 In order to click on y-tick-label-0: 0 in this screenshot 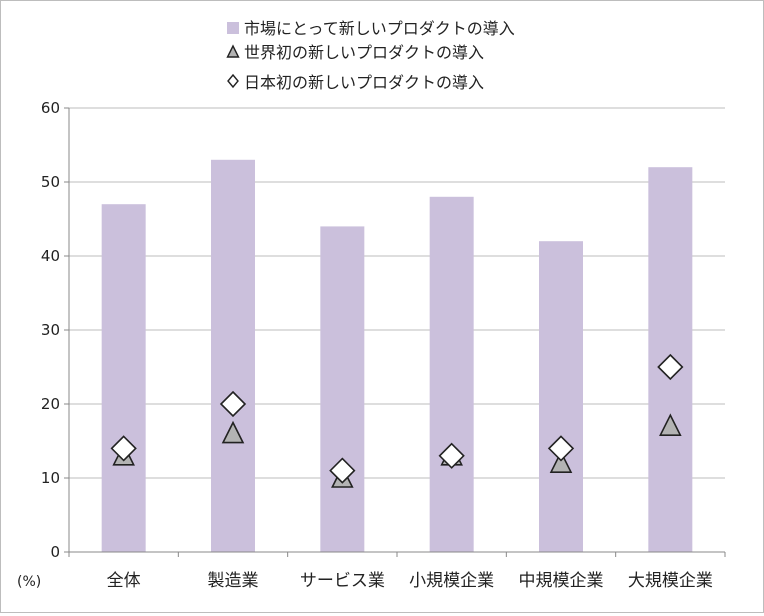, I will do `click(55, 552)`.